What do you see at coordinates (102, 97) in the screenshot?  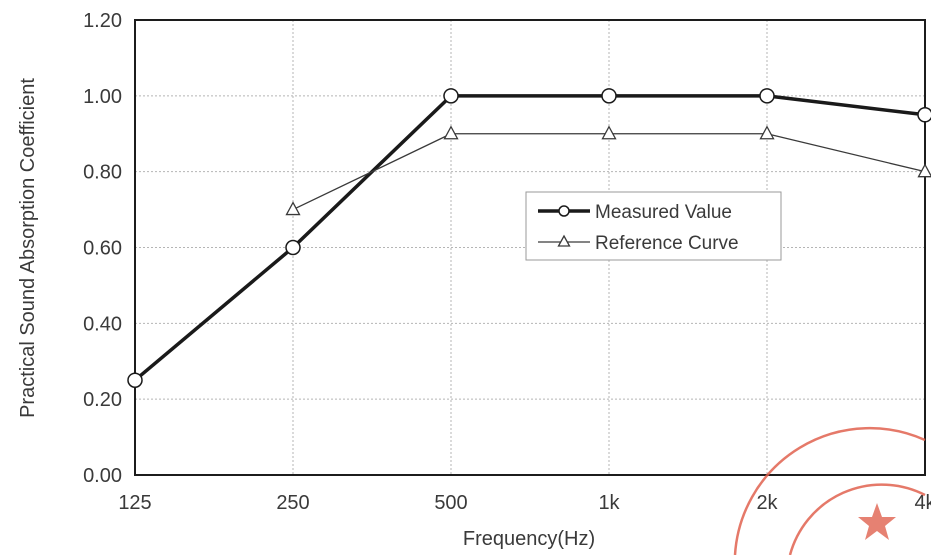 I see `y-tick-label: 1.00` at bounding box center [102, 97].